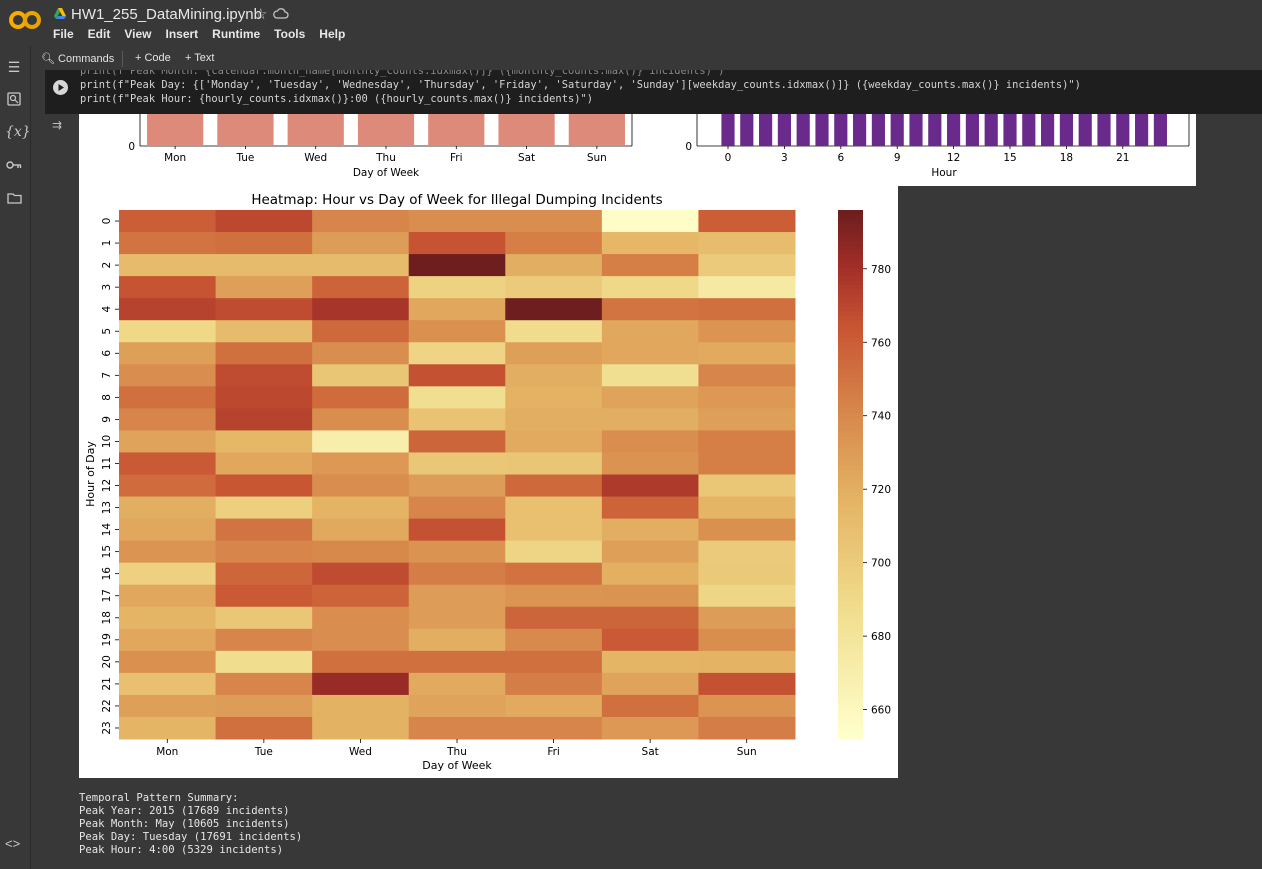 The image size is (1262, 869). I want to click on secrets-key-icon, so click(14, 166).